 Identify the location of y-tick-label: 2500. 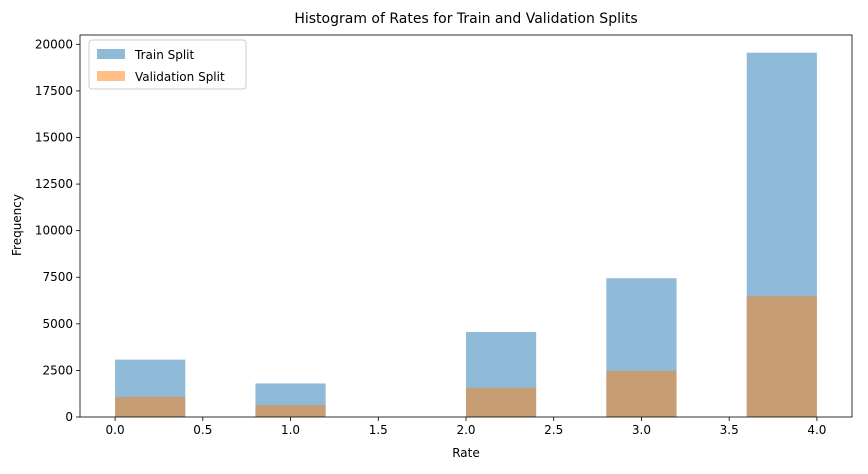
(57, 370).